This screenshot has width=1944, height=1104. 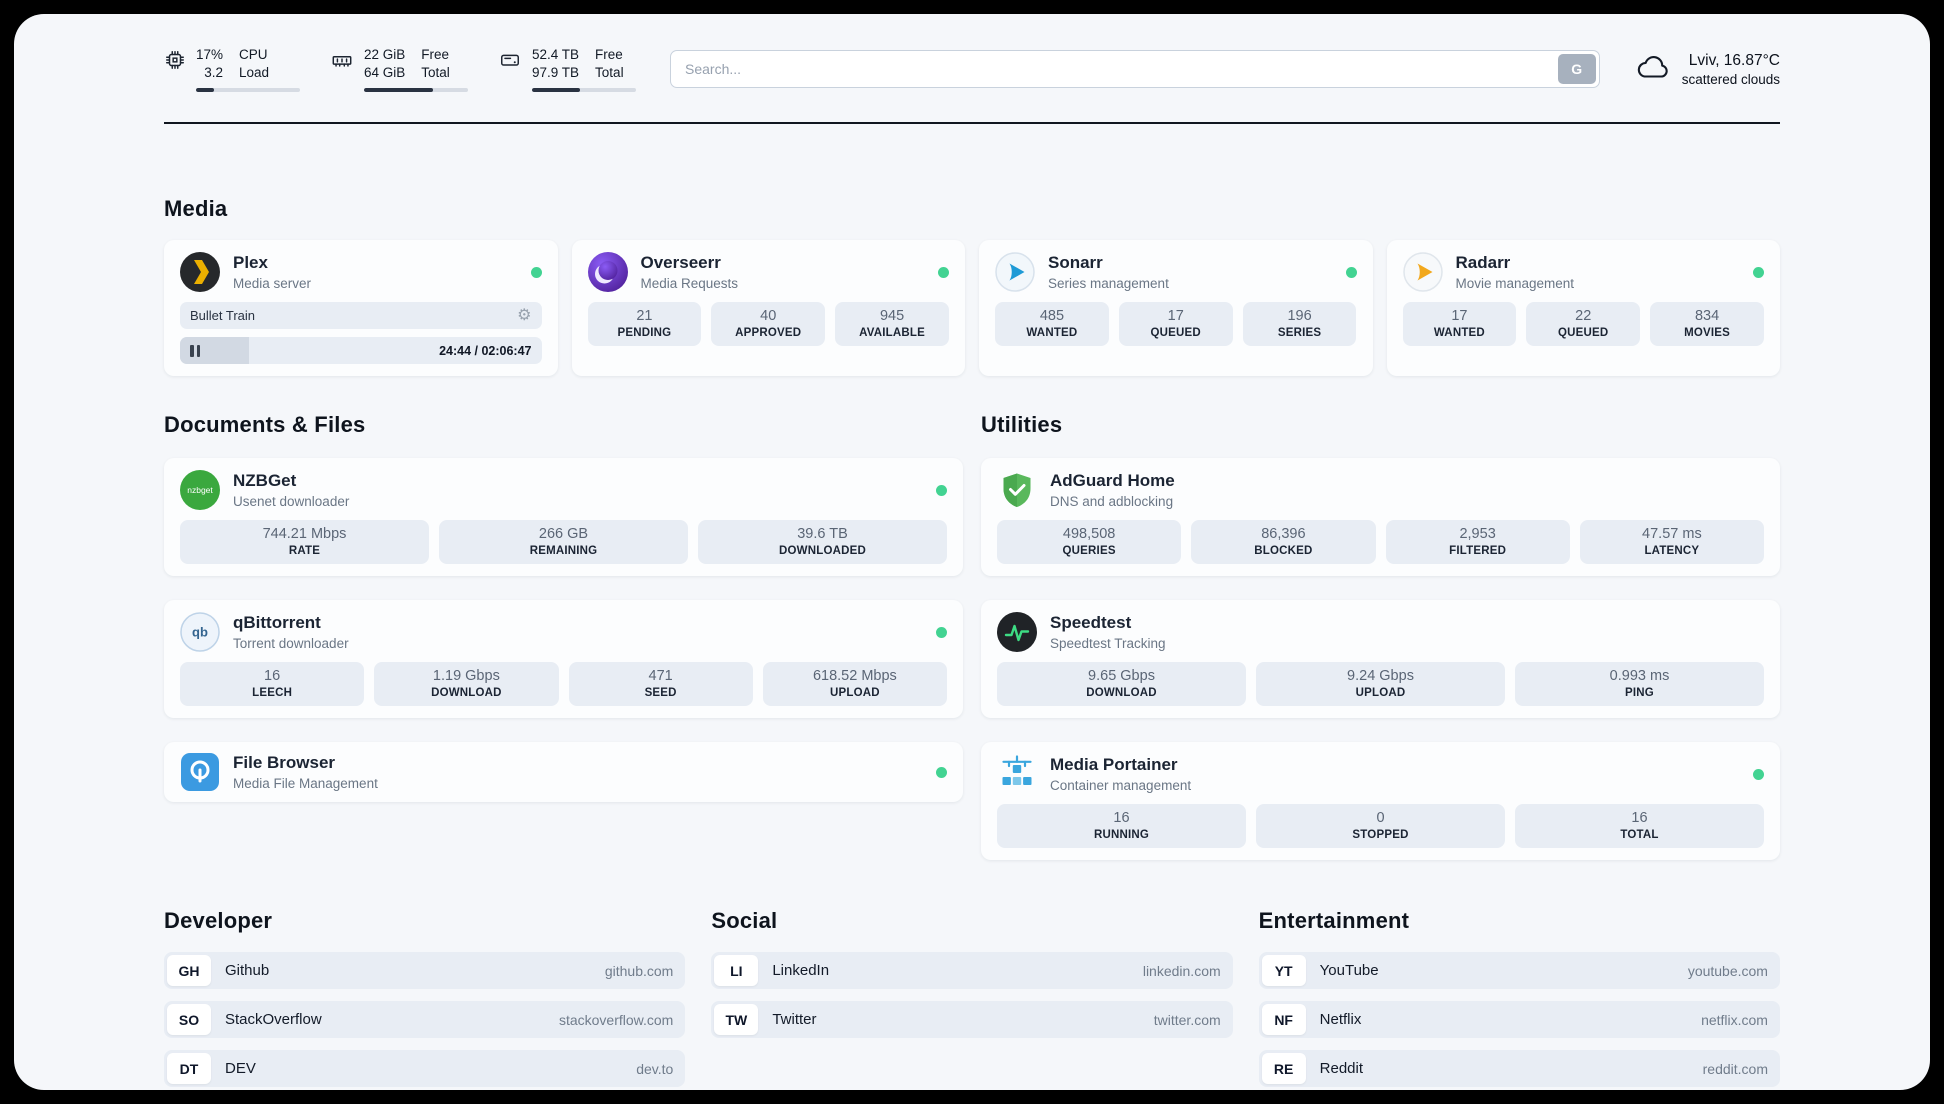 What do you see at coordinates (240, 1068) in the screenshot?
I see `bookmark-name: DEV` at bounding box center [240, 1068].